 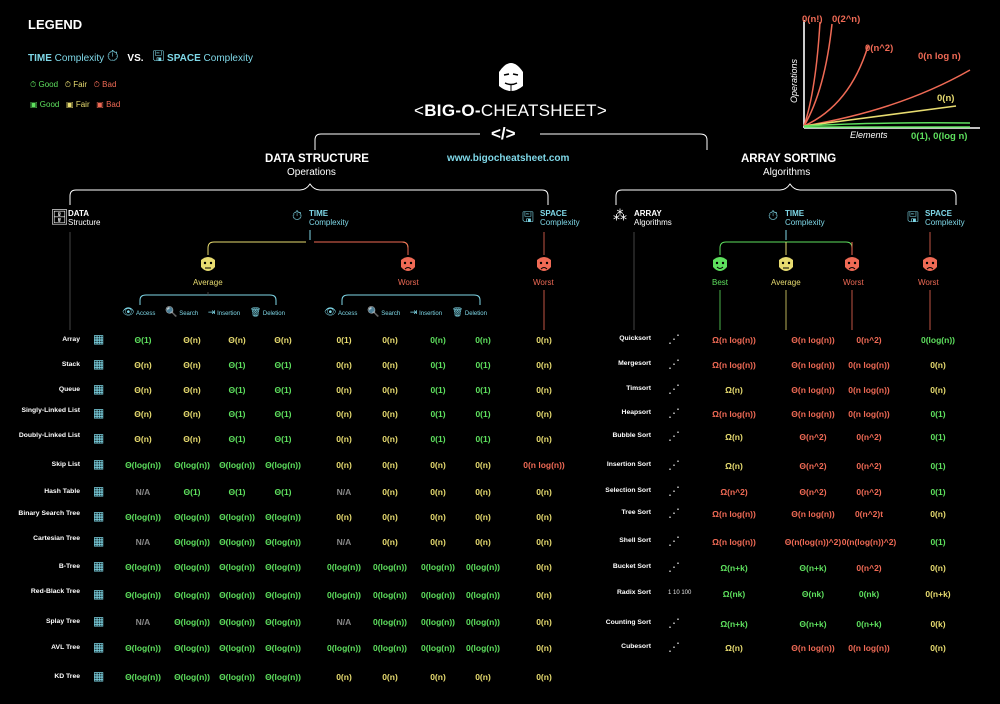 I want to click on database-icon: 🗄, so click(x=60, y=217).